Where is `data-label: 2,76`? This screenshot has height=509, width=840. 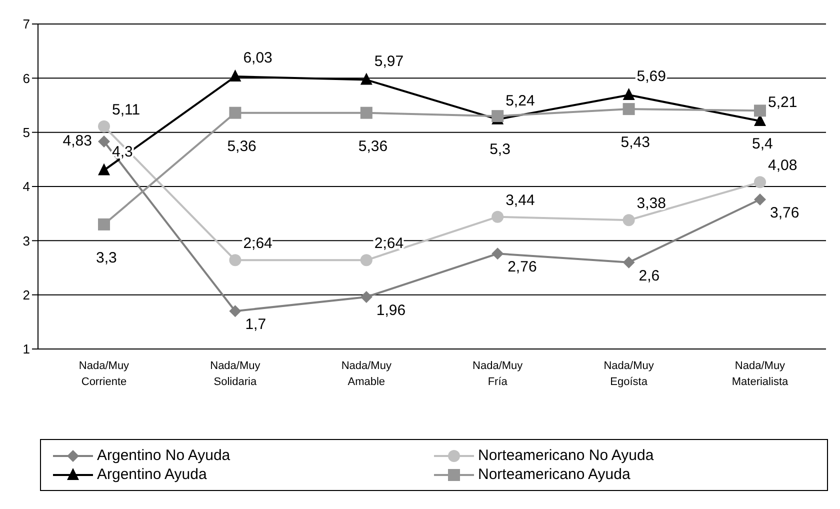
data-label: 2,76 is located at coordinates (522, 267).